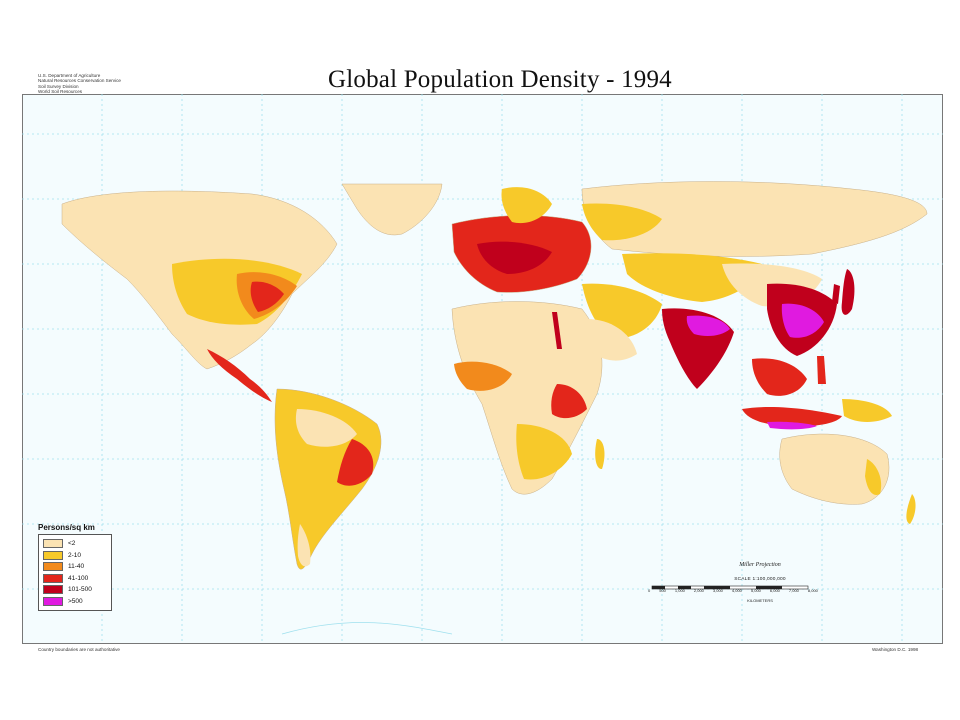 The width and height of the screenshot is (960, 720). I want to click on legend-title: Persons/sq km, so click(66, 527).